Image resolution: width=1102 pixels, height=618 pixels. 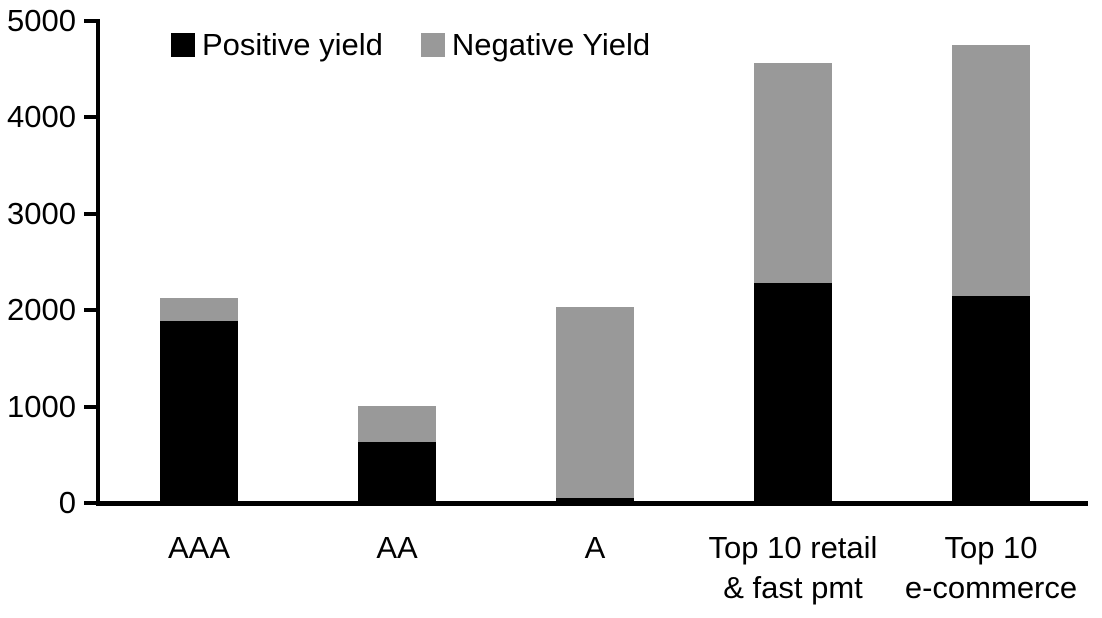 What do you see at coordinates (592, 503) in the screenshot?
I see `x-axis-line` at bounding box center [592, 503].